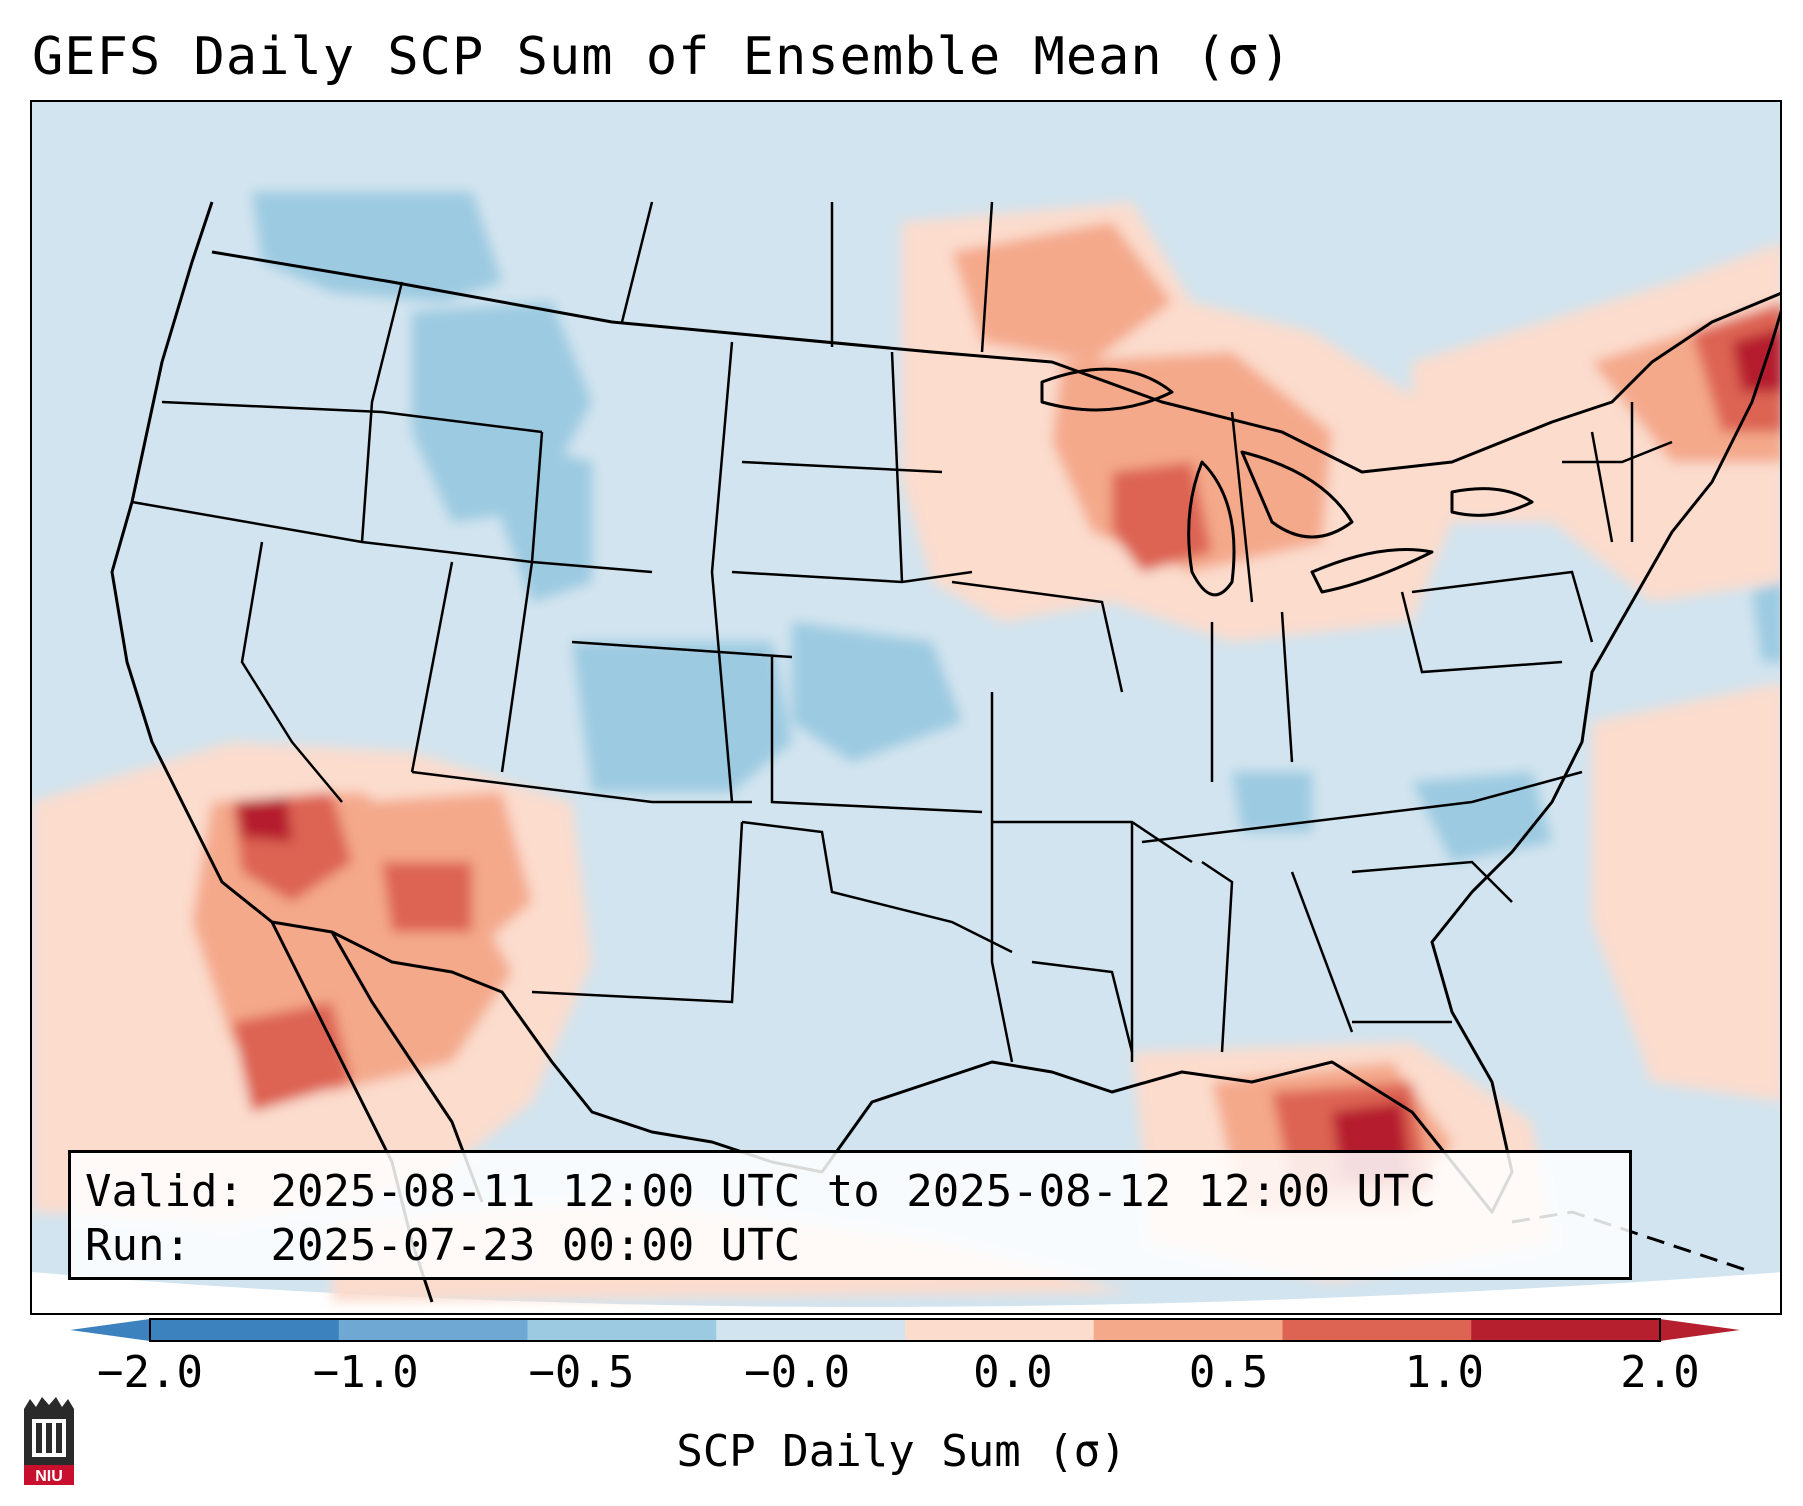 This screenshot has width=1803, height=1506. What do you see at coordinates (877, 692) in the screenshot?
I see `neg-kansas` at bounding box center [877, 692].